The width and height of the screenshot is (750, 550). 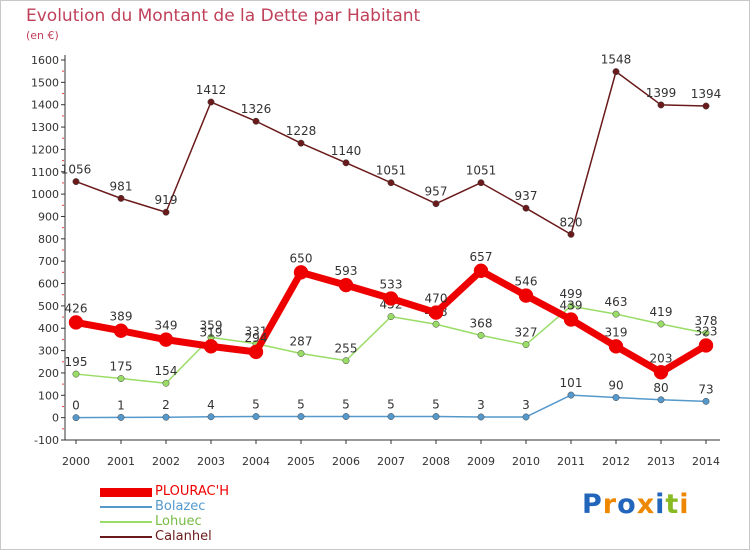 I want to click on x-tick-label: 2000, so click(x=76, y=461).